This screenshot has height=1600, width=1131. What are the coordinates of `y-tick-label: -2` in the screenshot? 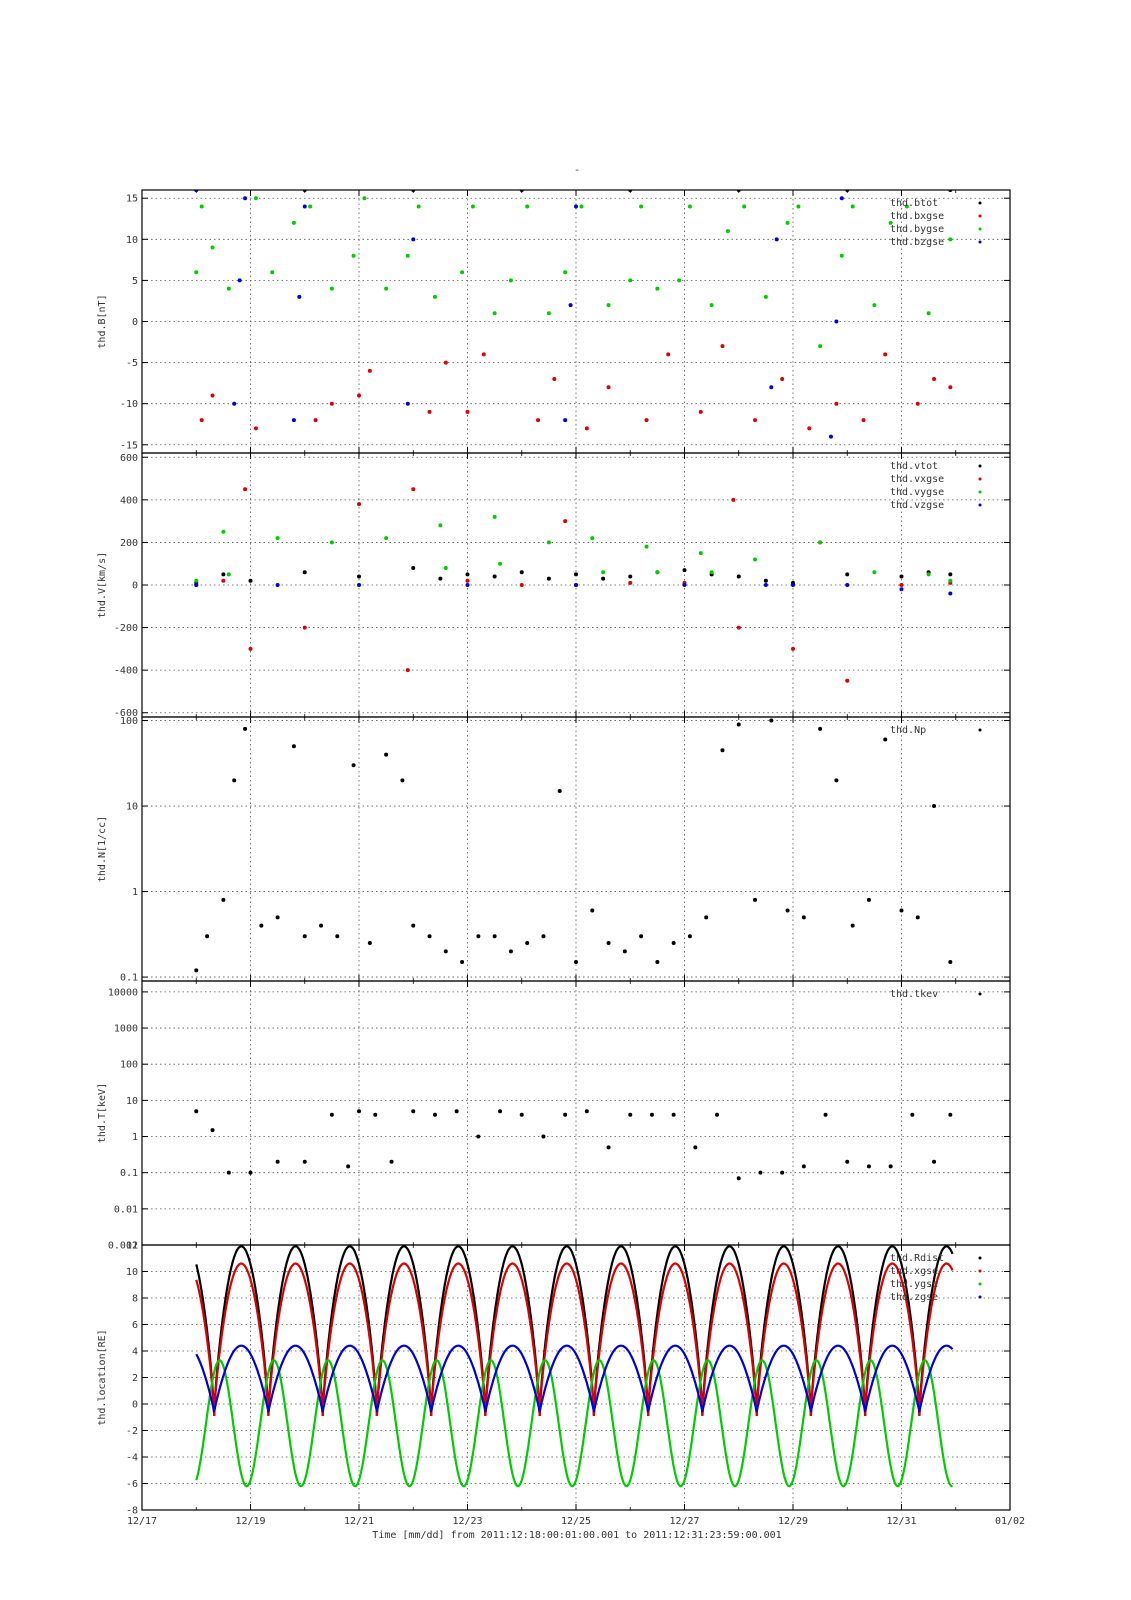 It's located at (132, 1431).